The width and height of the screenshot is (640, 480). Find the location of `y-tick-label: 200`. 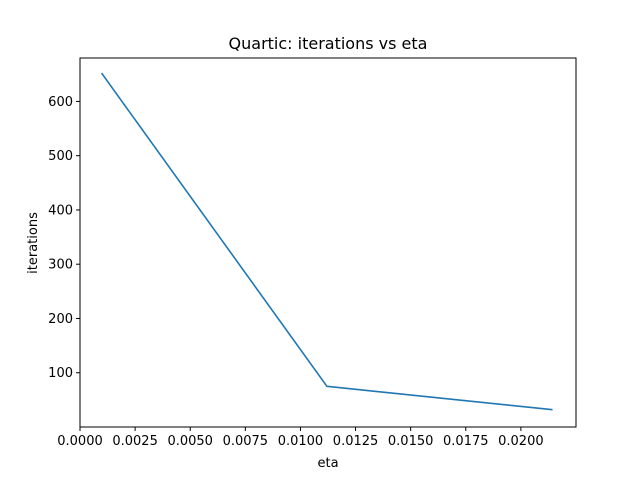

y-tick-label: 200 is located at coordinates (60, 319).